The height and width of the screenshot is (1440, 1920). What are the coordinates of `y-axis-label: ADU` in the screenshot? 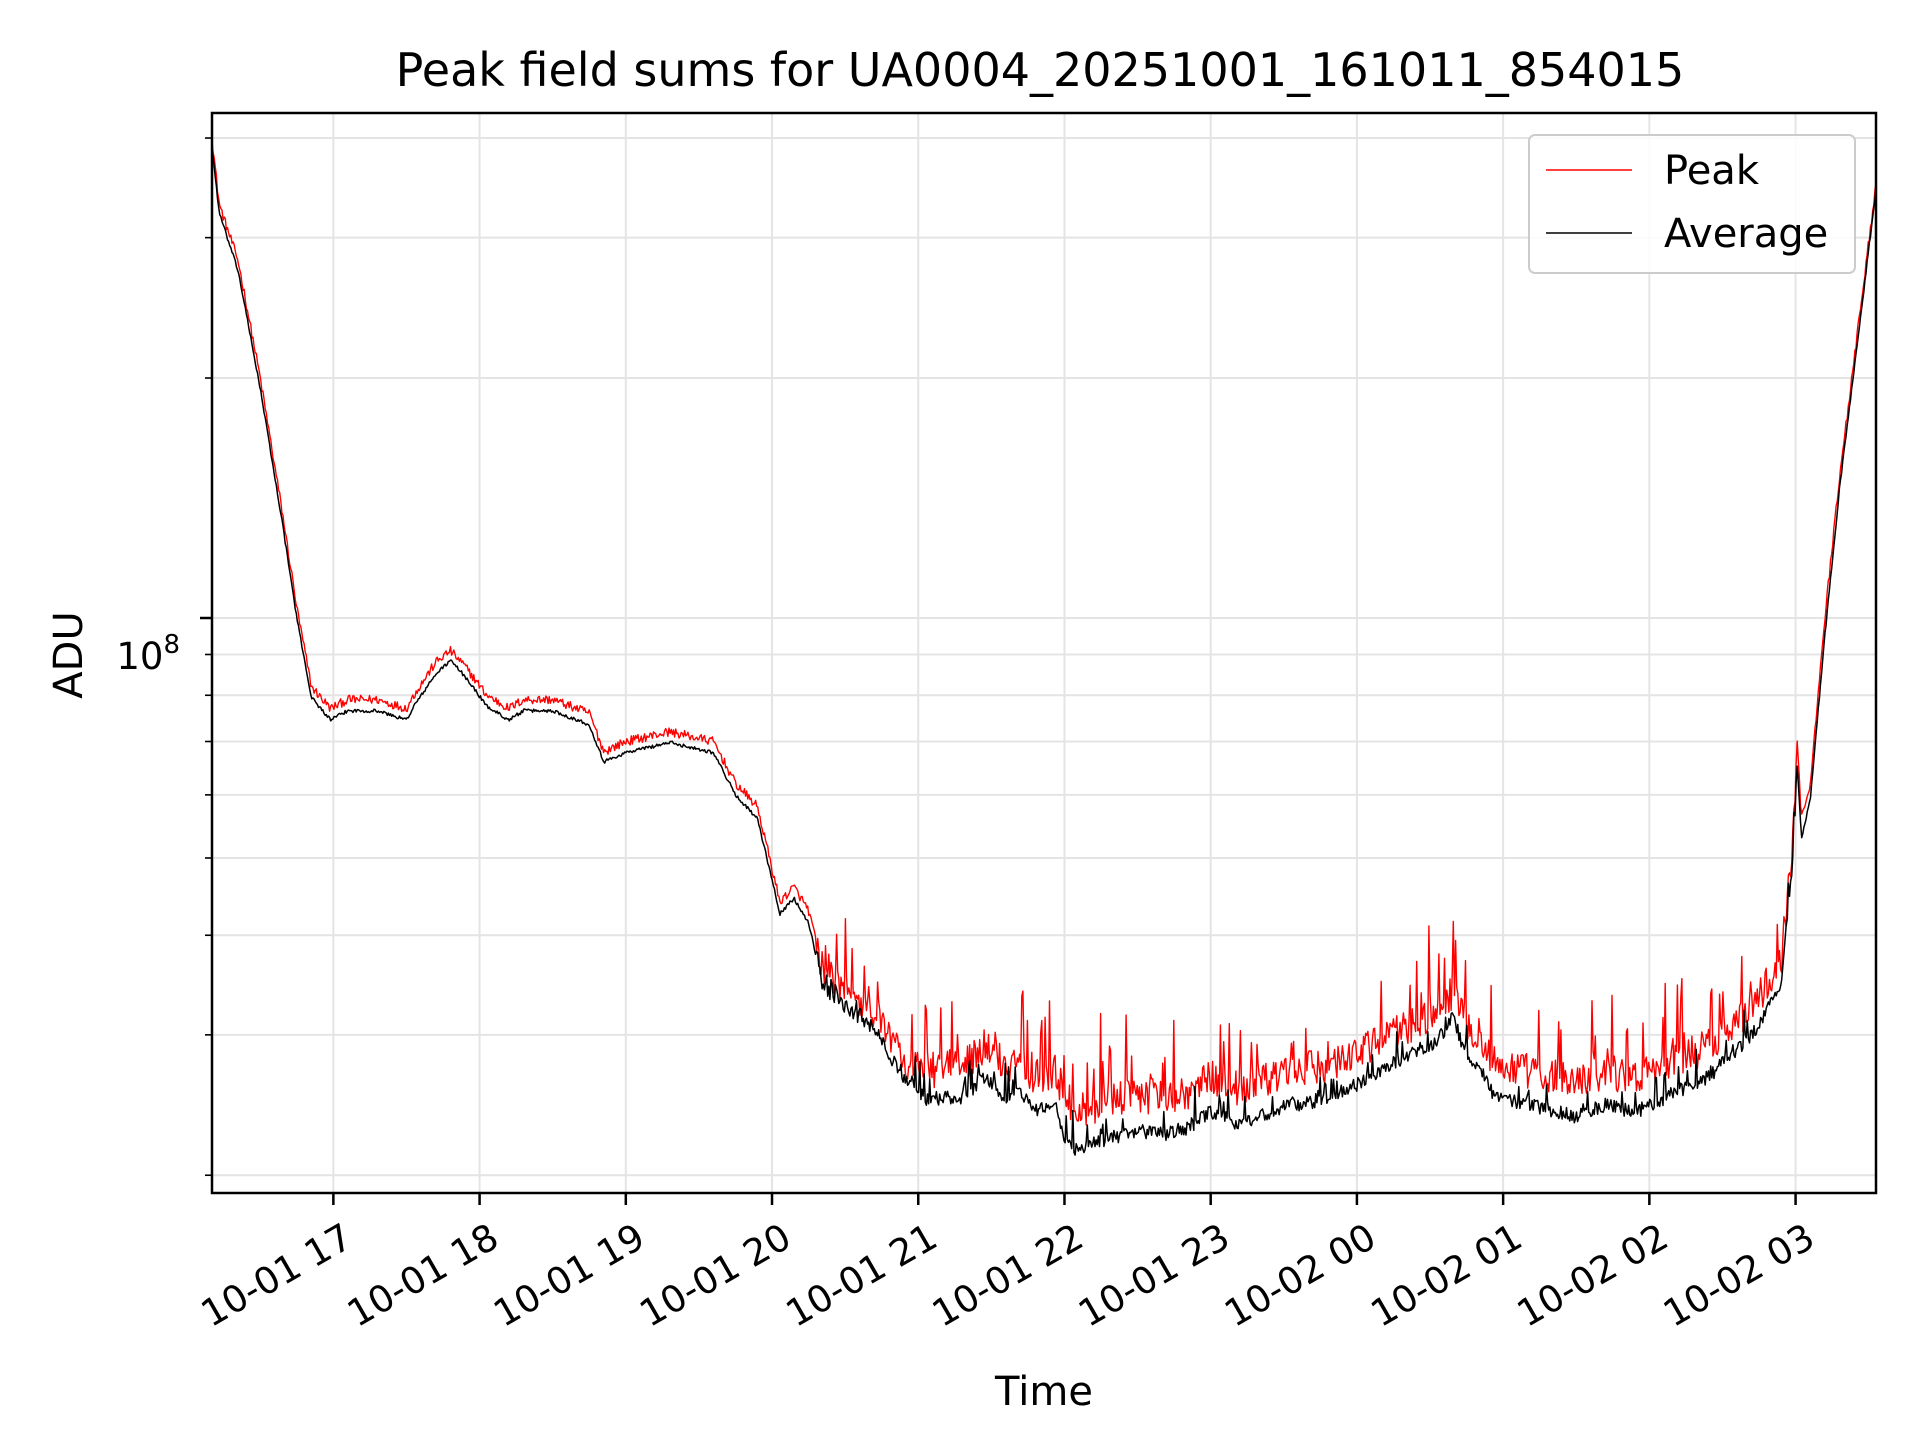 It's located at (69, 654).